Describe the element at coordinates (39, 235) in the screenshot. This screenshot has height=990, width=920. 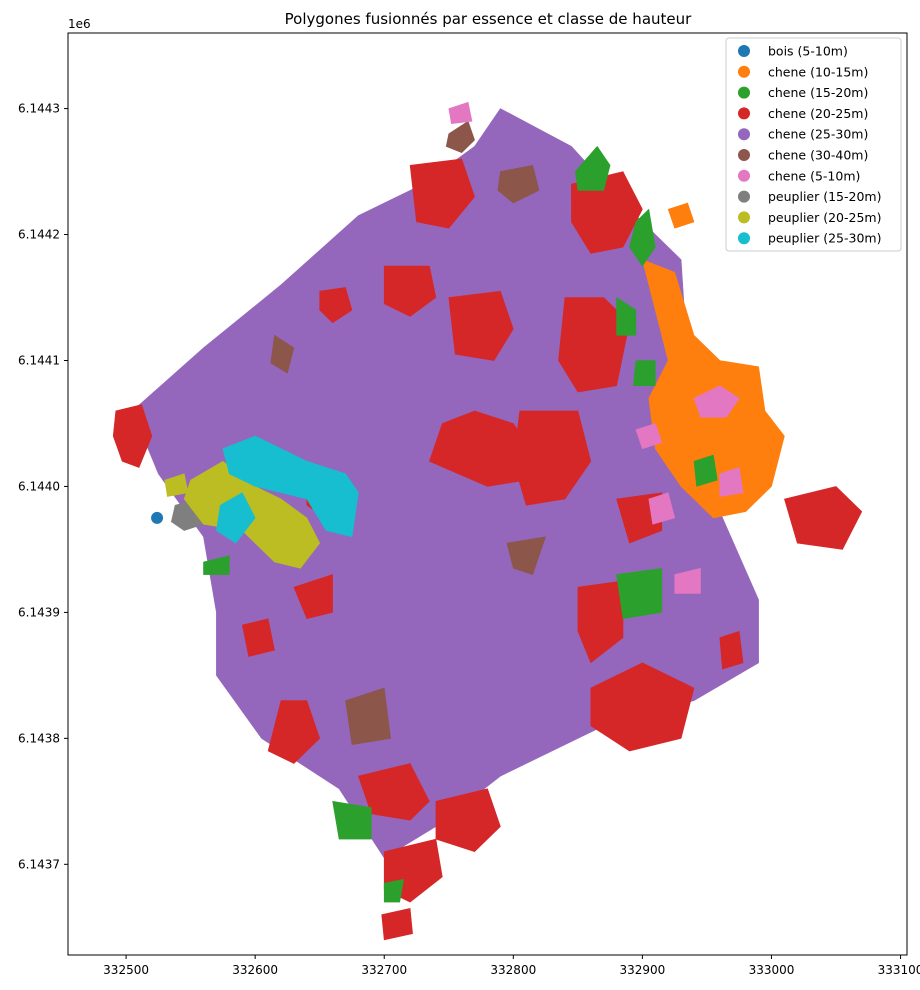
I see `y-tick-label: 6.1442` at that location.